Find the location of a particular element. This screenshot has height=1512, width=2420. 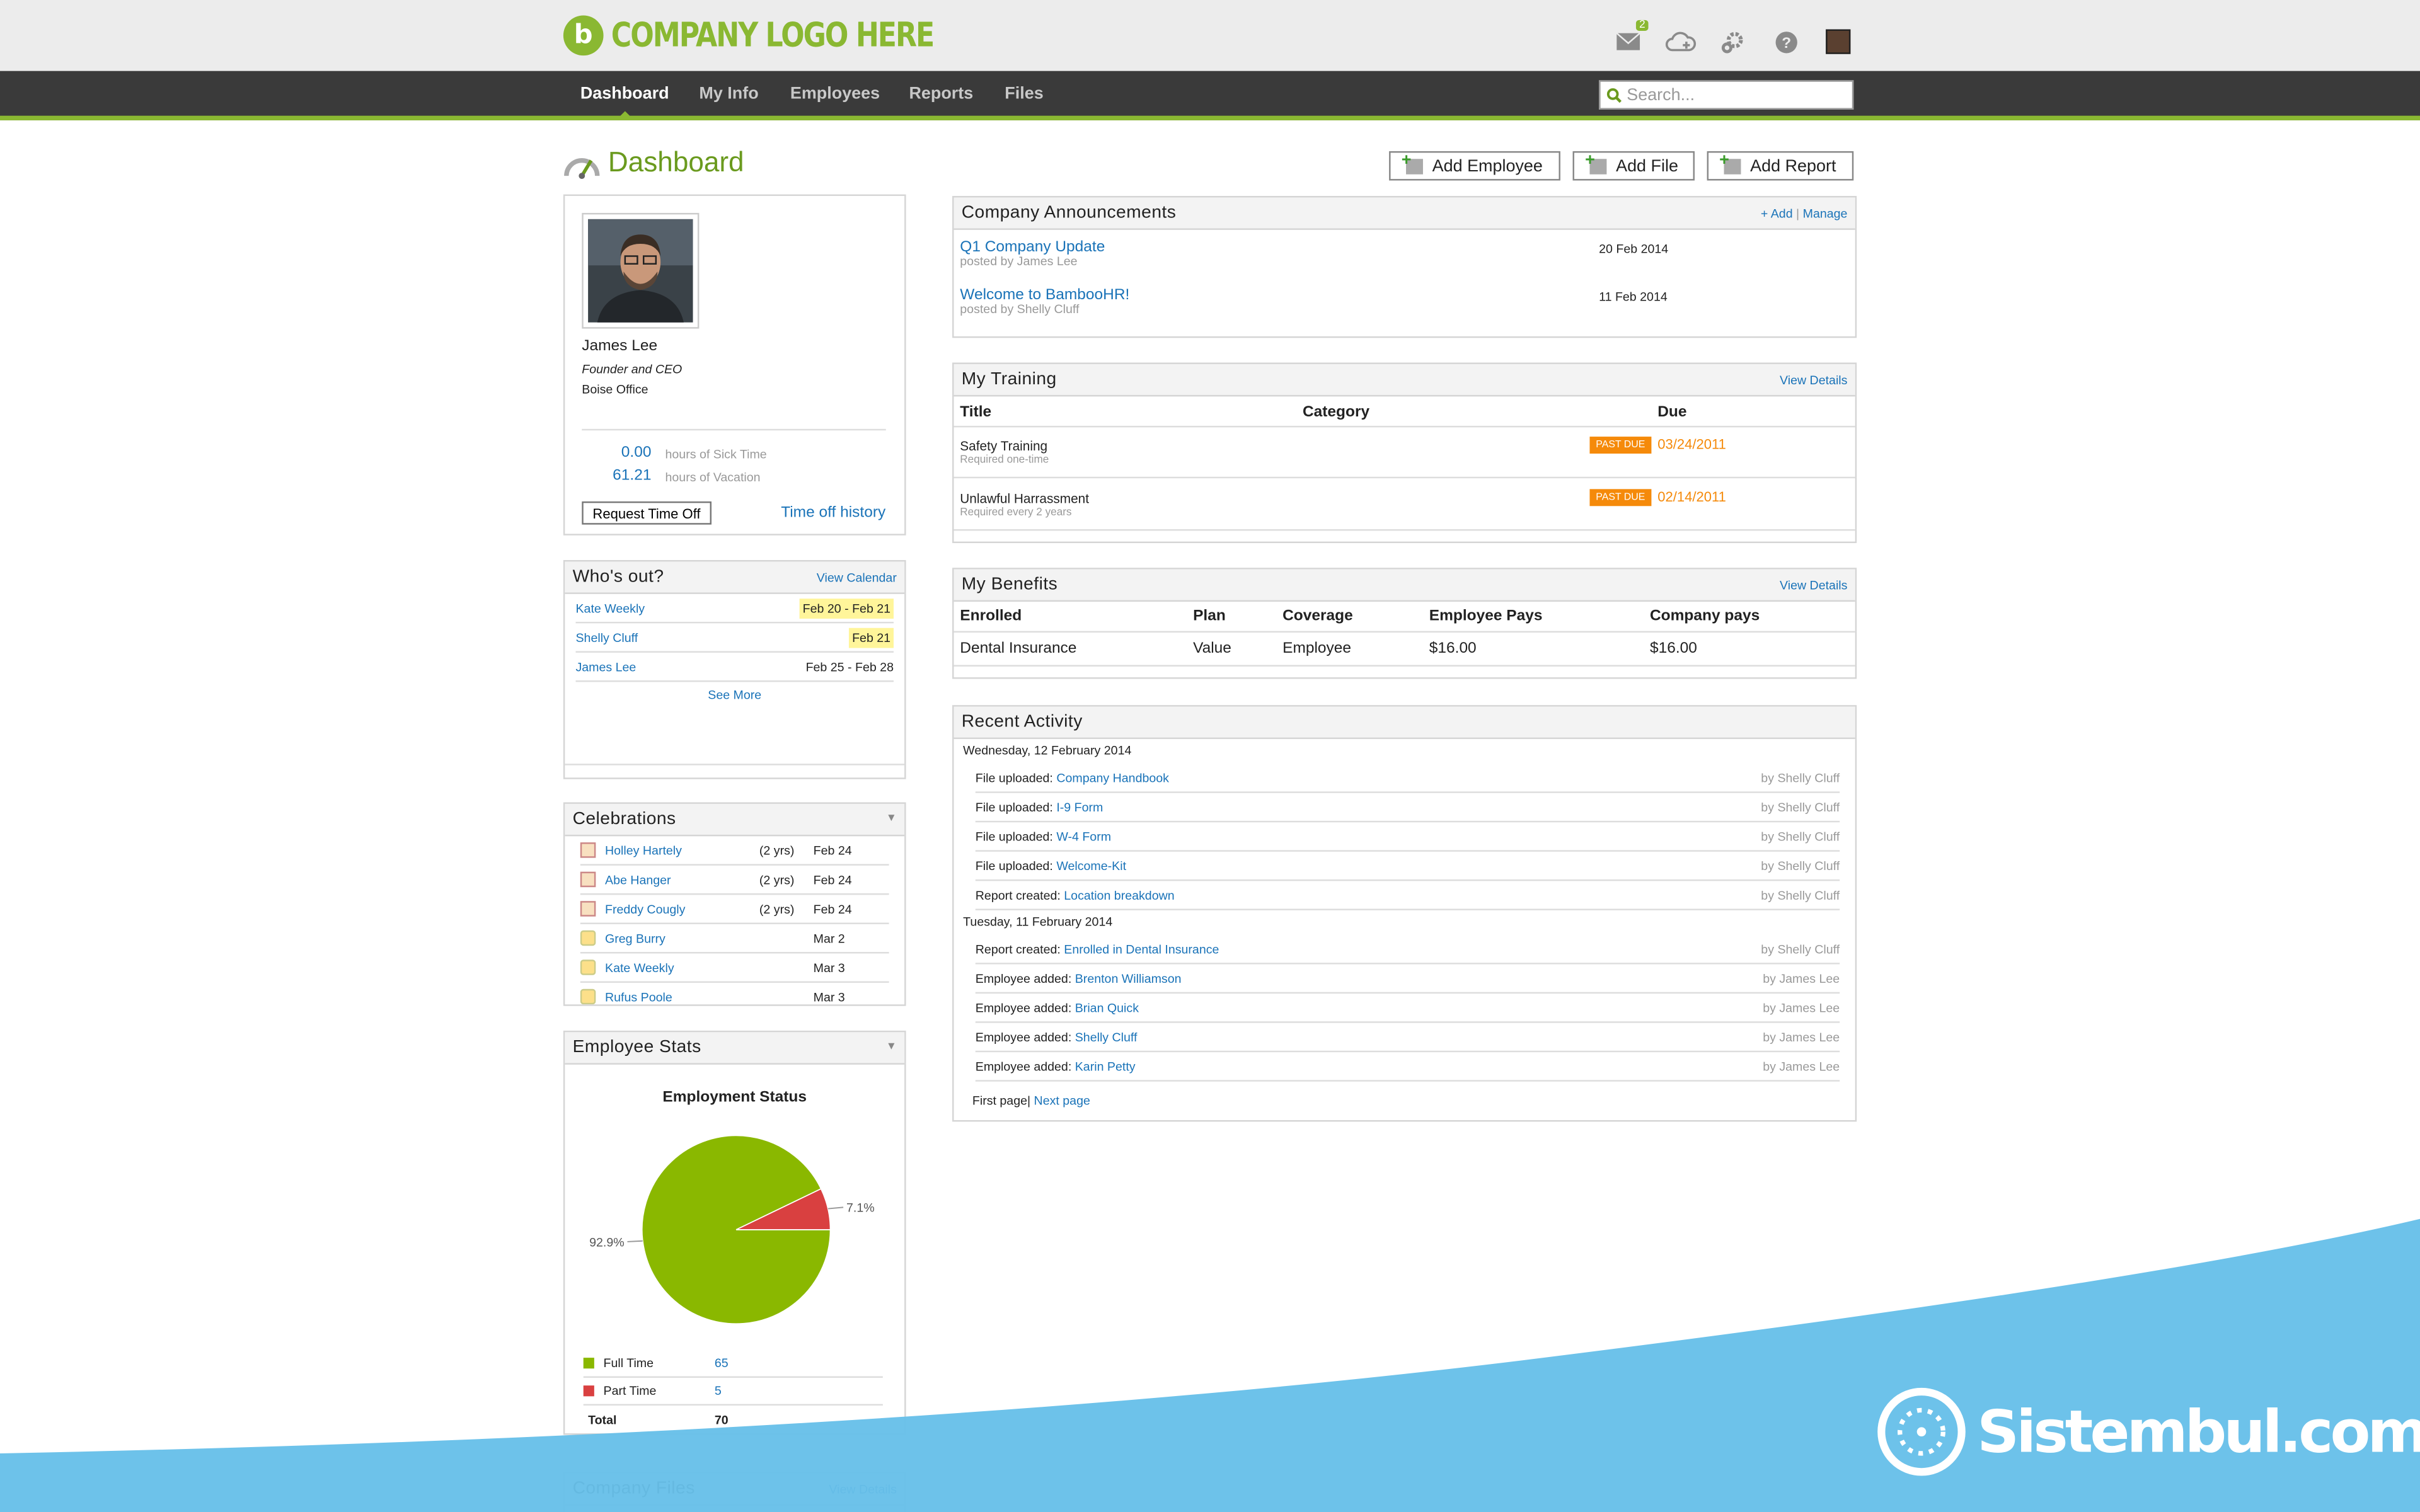

celebration-name: Kate Weekly is located at coordinates (639, 967).